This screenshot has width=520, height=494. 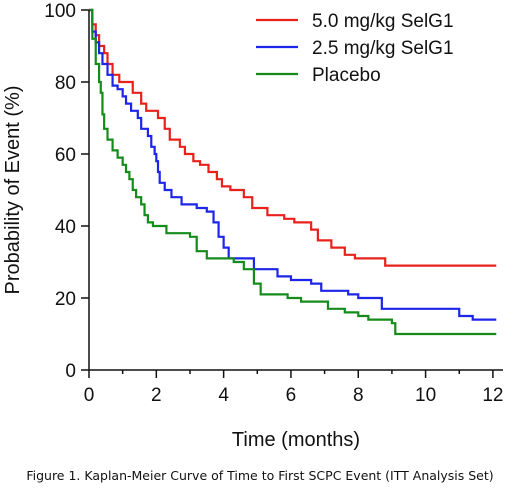 I want to click on y-tick-label: 60, so click(x=65, y=155).